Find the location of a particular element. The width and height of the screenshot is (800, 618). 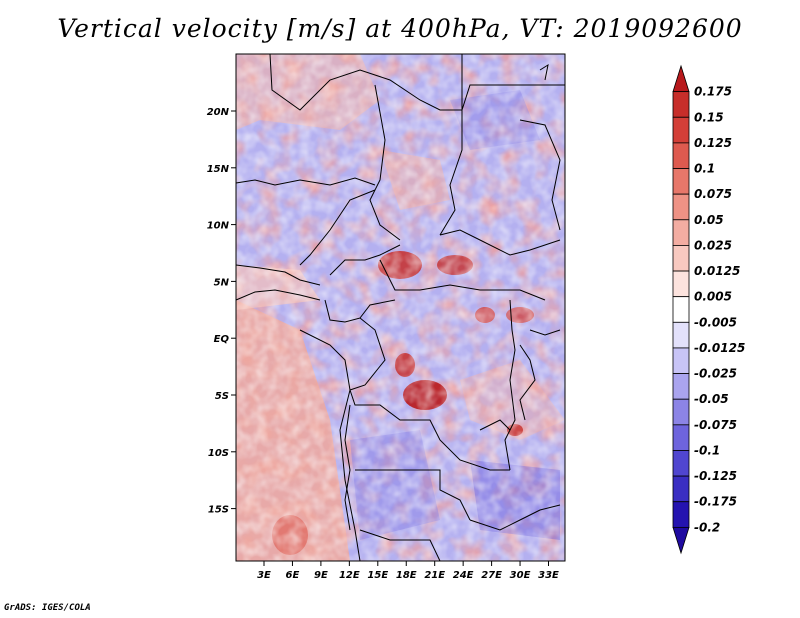

latitude-axis: 20N 15N 10N 5N EQ 5S 10S 15S is located at coordinates (221, 311).